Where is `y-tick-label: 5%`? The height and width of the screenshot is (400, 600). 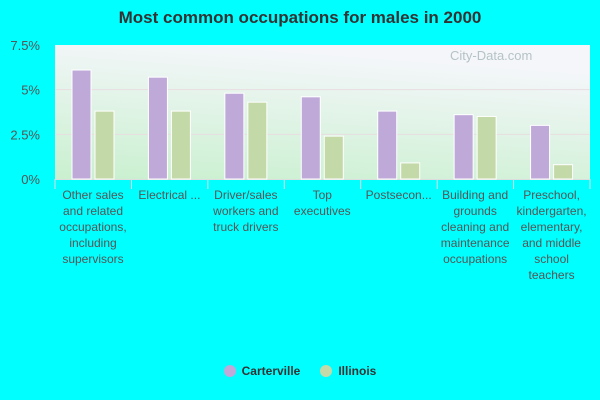 y-tick-label: 5% is located at coordinates (30, 90).